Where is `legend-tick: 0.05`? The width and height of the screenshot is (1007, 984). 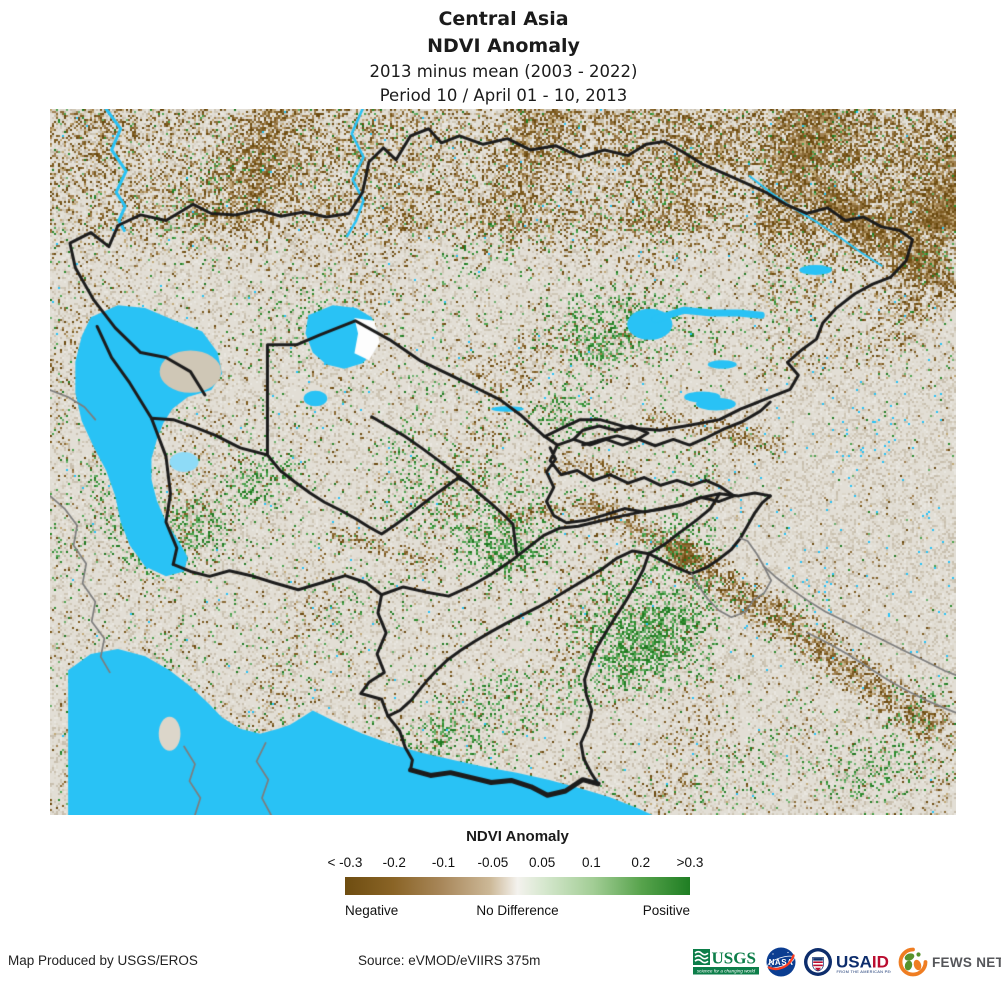
legend-tick: 0.05 is located at coordinates (542, 862).